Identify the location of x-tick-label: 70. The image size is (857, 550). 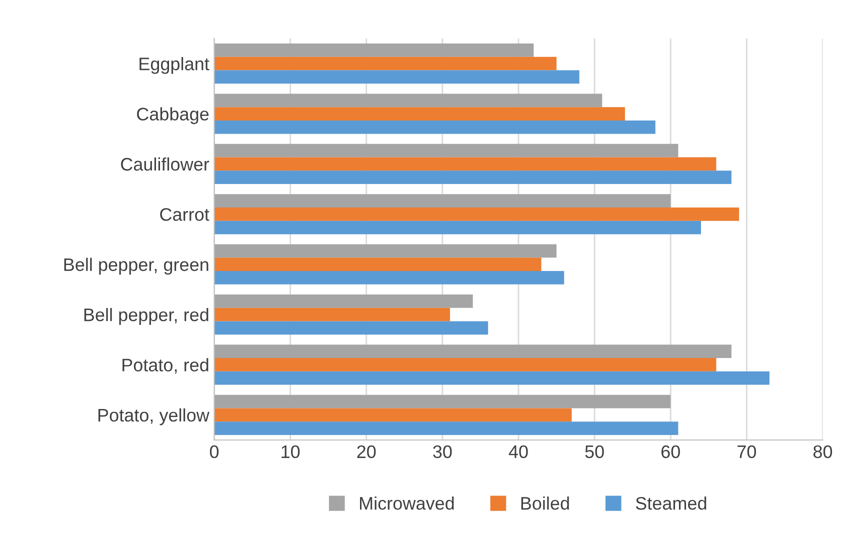
(747, 451).